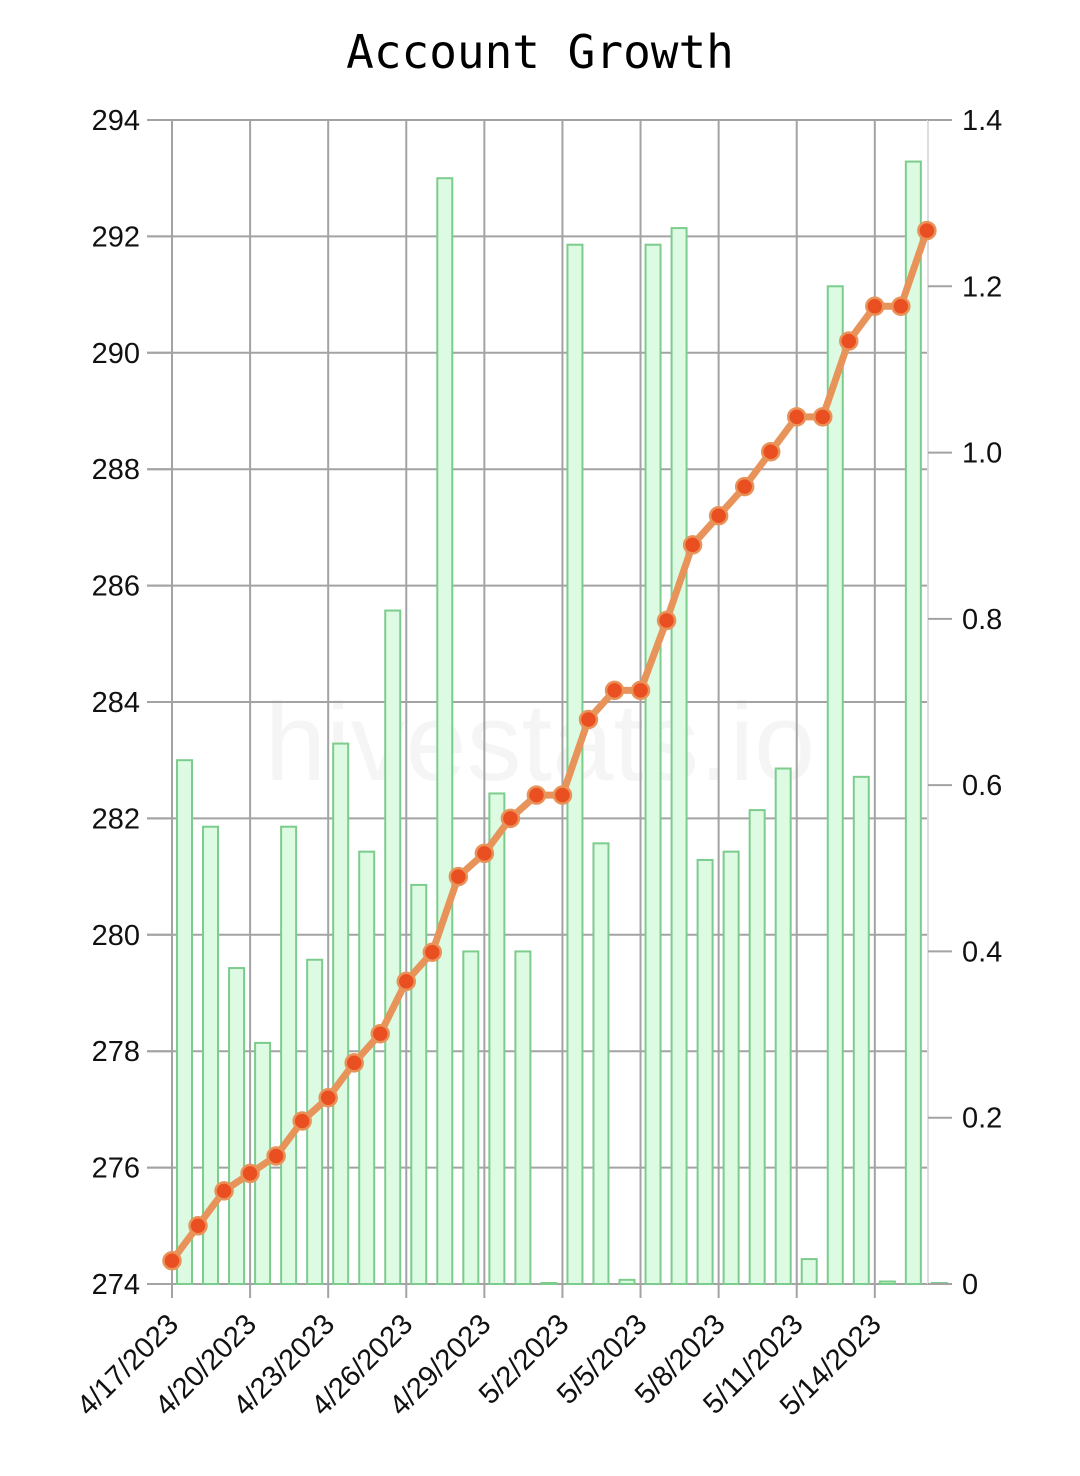 Image resolution: width=1080 pixels, height=1476 pixels. Describe the element at coordinates (116, 470) in the screenshot. I see `left-tick-label: 288` at that location.